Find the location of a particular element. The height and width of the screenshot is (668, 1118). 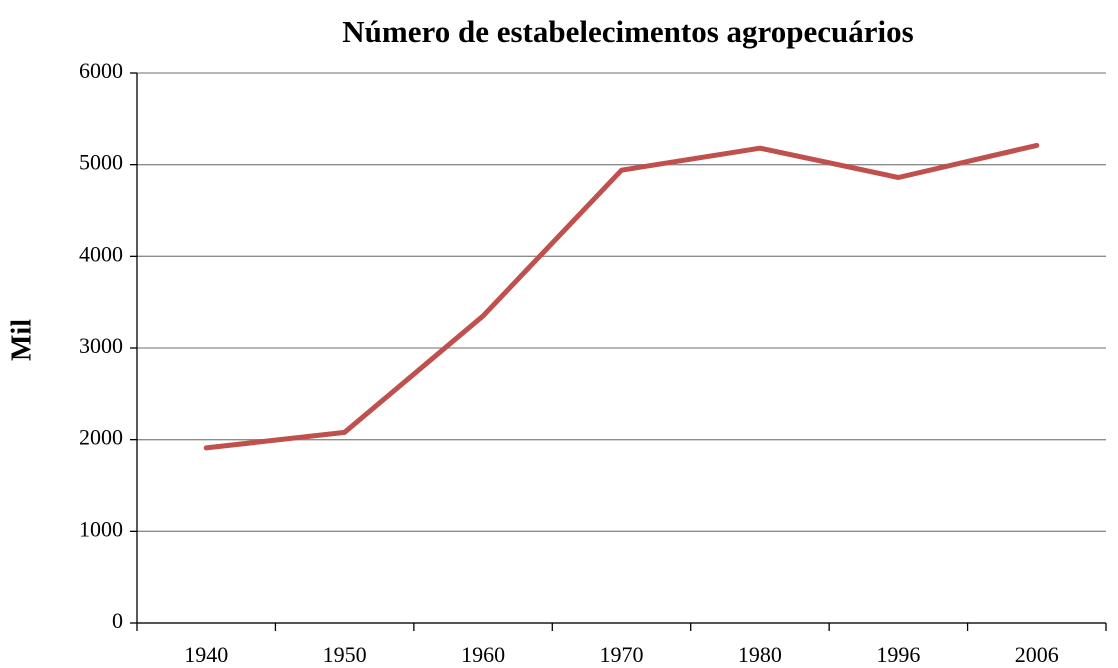

x-tick-label: 1960 is located at coordinates (483, 654).